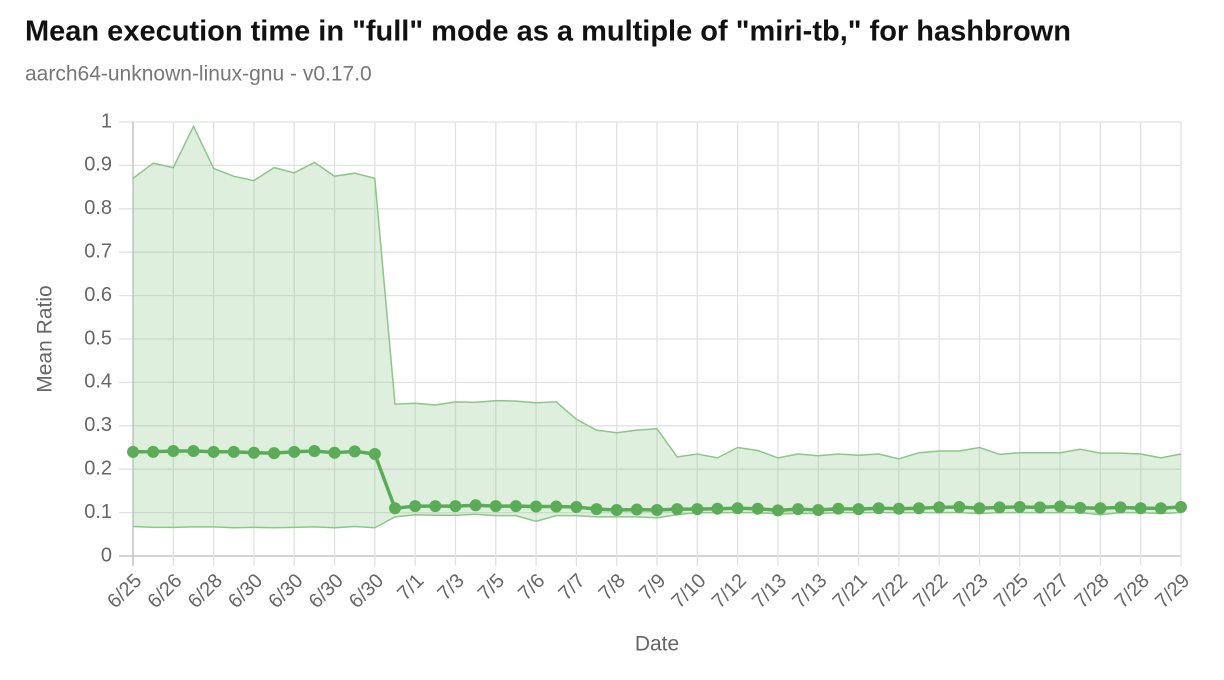  Describe the element at coordinates (531, 587) in the screenshot. I see `x-tick-label: 7/6` at that location.